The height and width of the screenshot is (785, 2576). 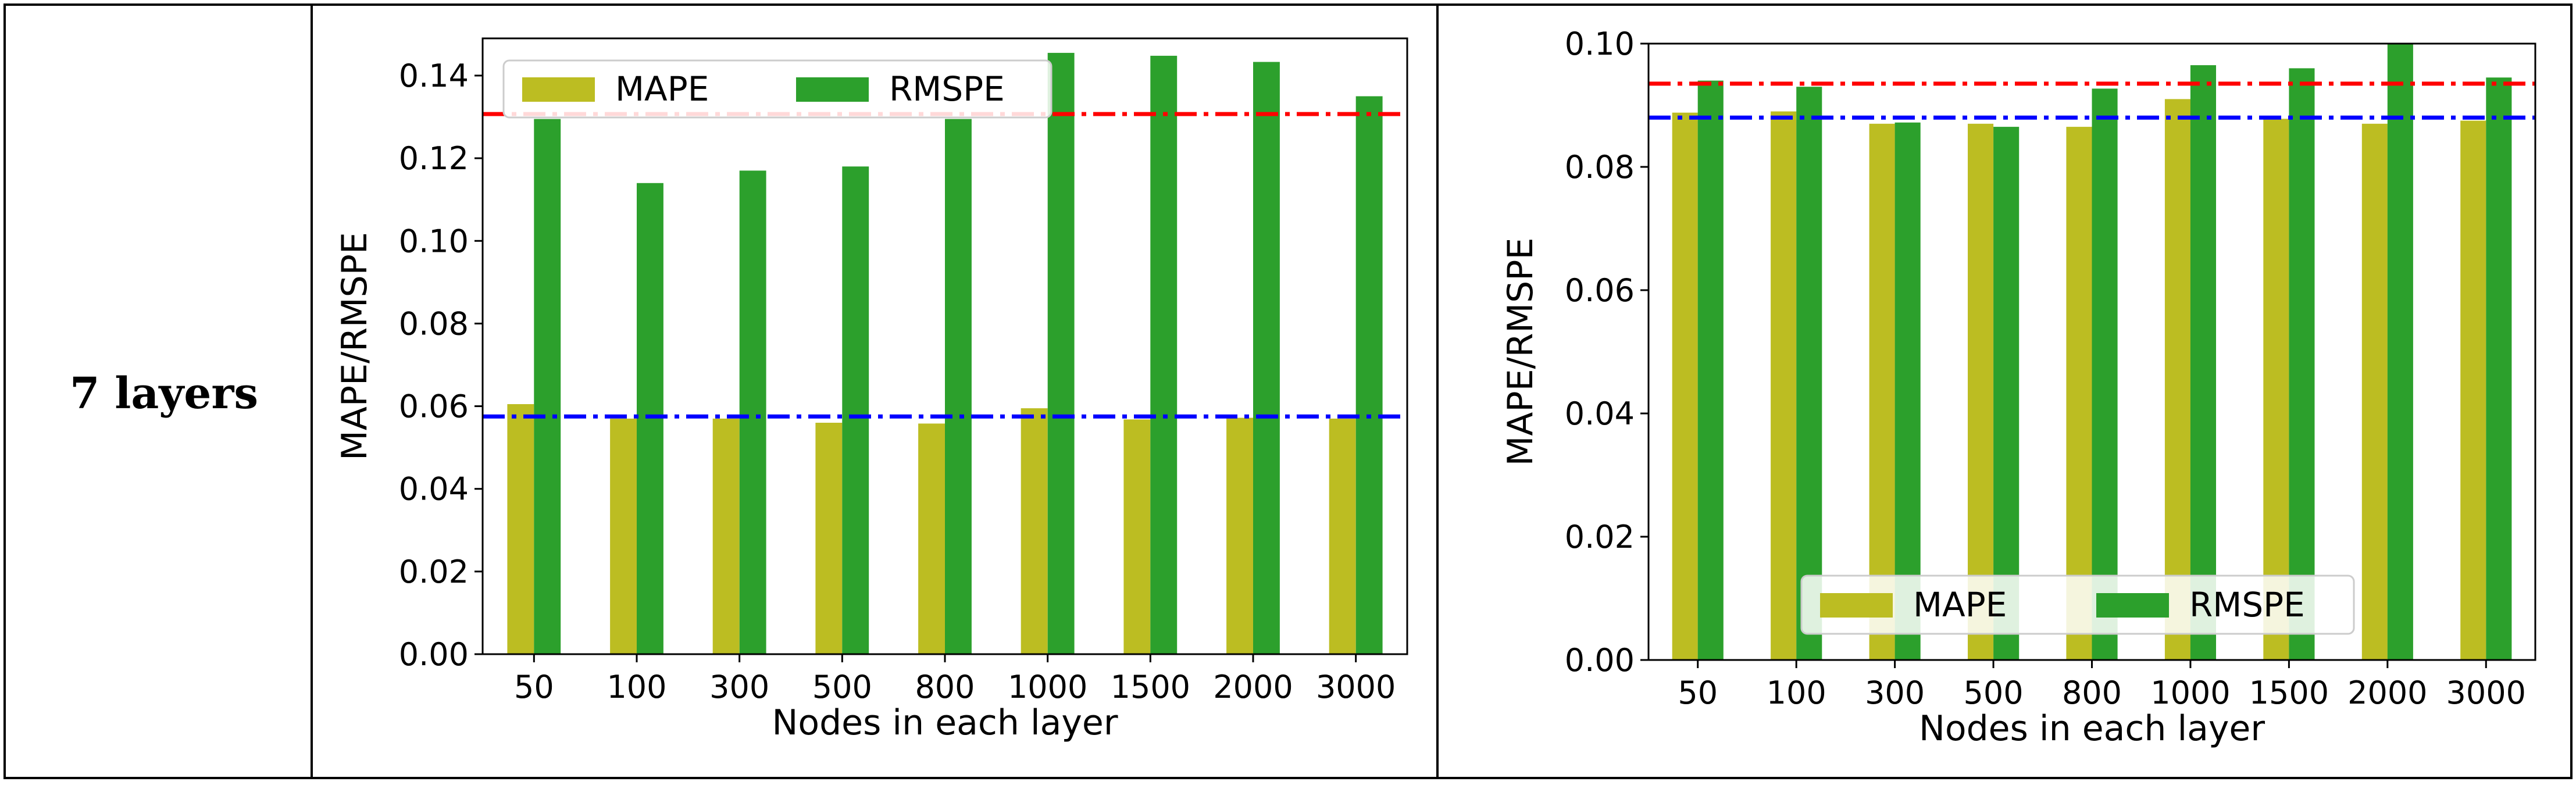 What do you see at coordinates (434, 76) in the screenshot?
I see `y-tick-label: 0.14` at bounding box center [434, 76].